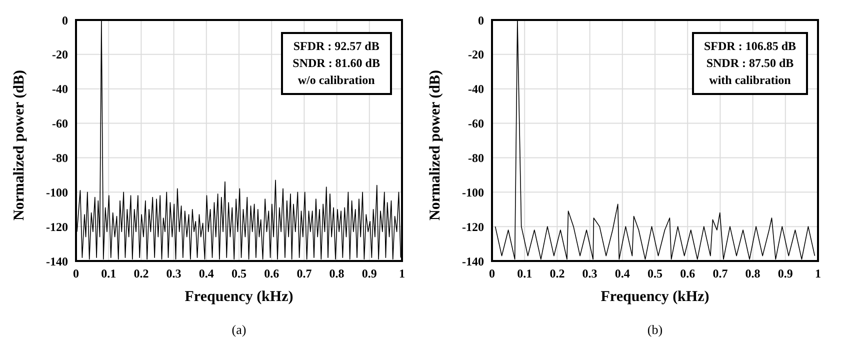 The height and width of the screenshot is (348, 848). I want to click on annotation: SNDR : 81.60 dB, so click(336, 63).